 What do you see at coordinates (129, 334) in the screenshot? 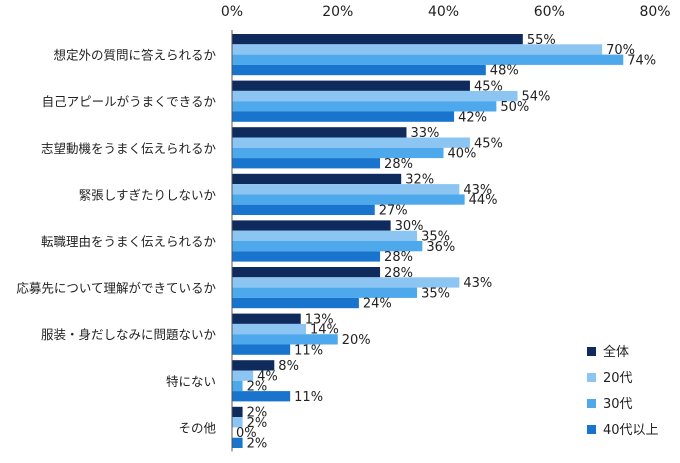
I see `category-label: 服装・身だしなみに問題ないか` at bounding box center [129, 334].